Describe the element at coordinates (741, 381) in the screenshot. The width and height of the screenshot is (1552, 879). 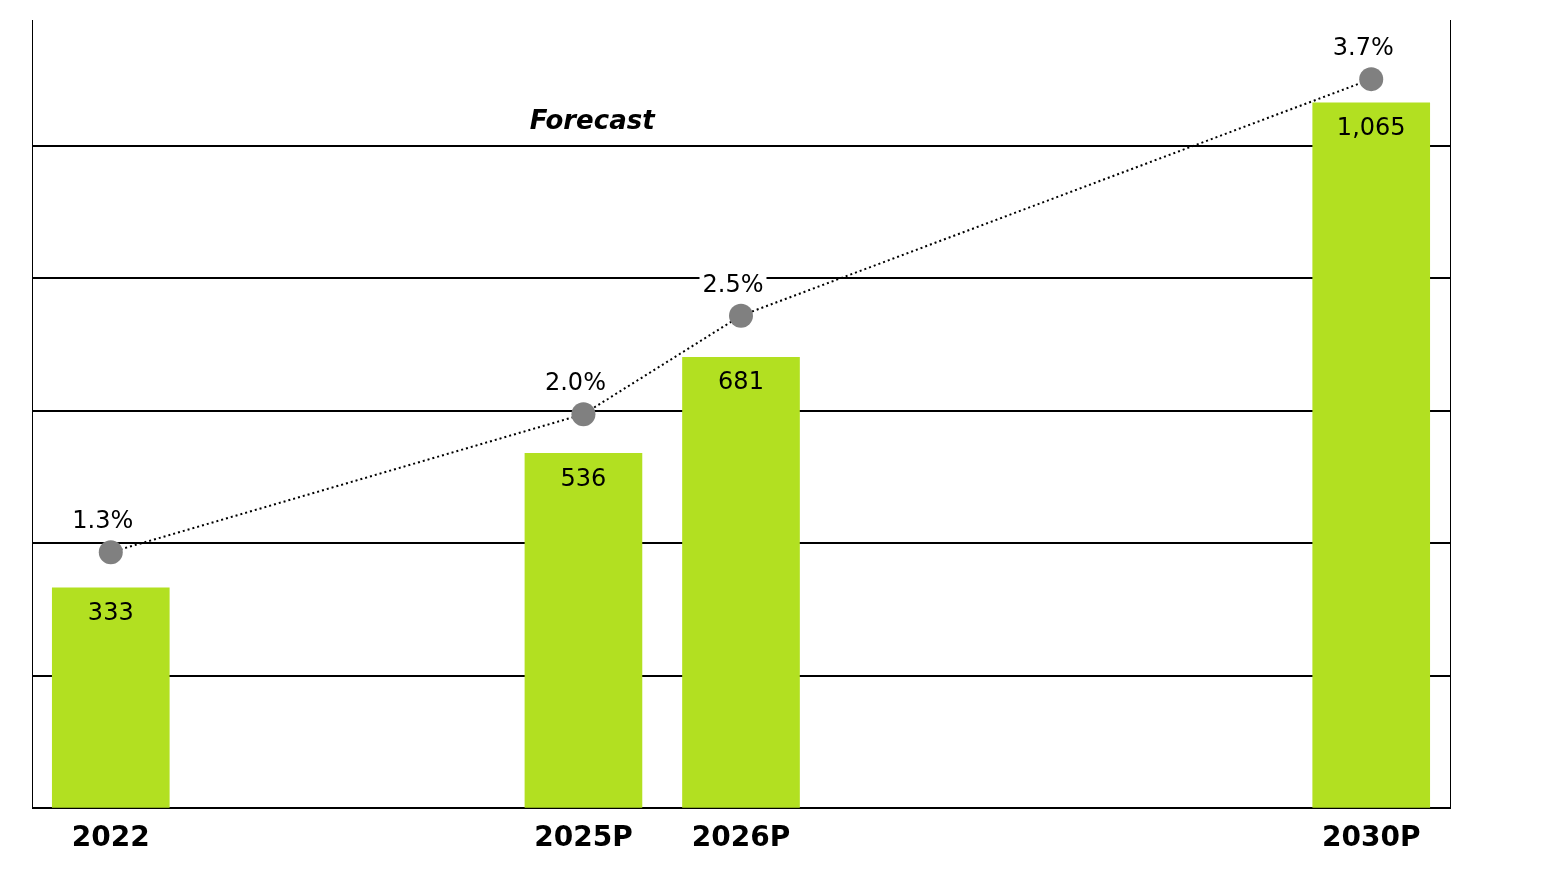
I see `data-label: 681` at that location.